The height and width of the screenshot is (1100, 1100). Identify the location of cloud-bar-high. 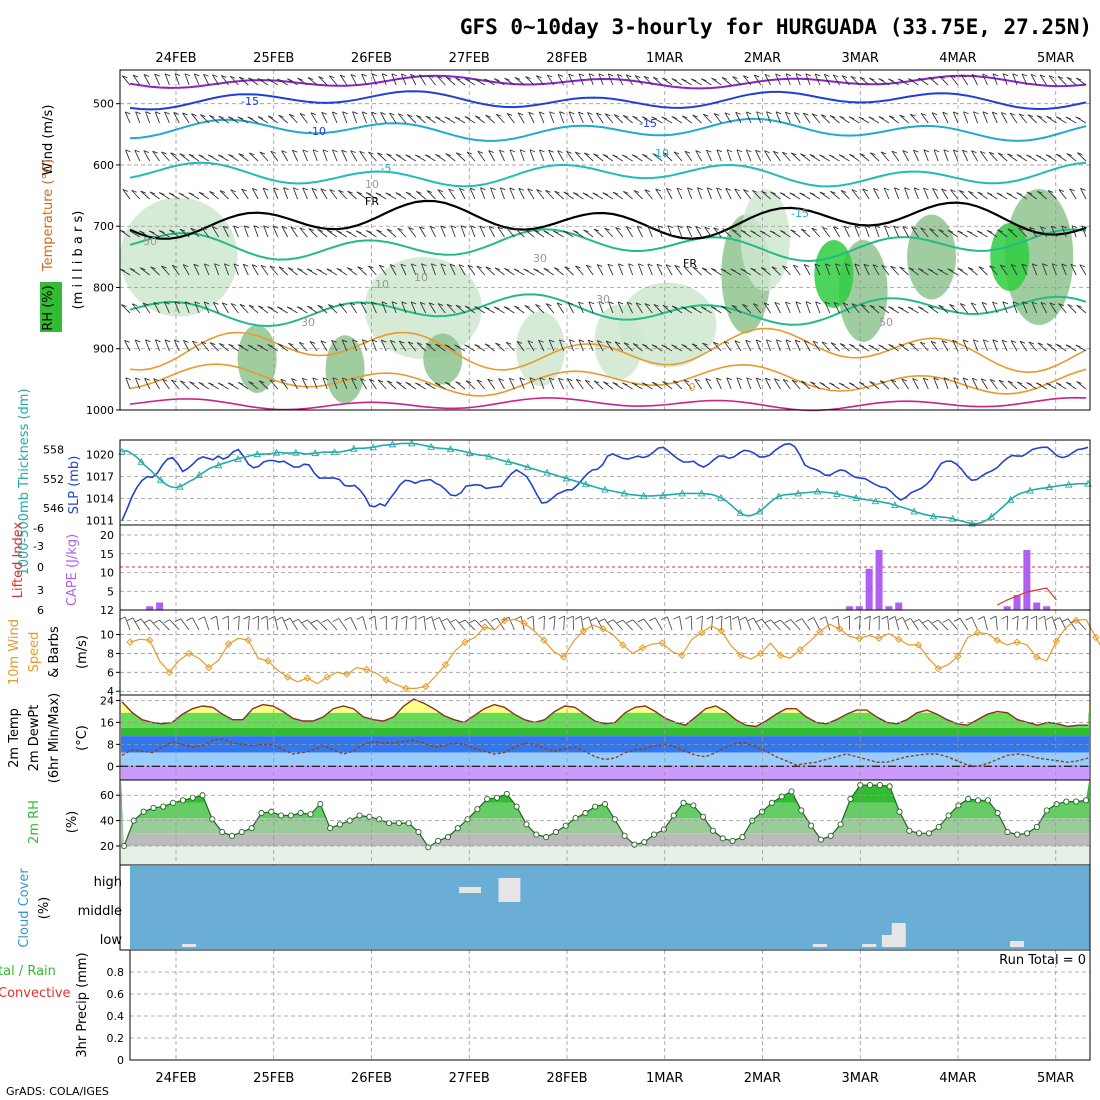
(514, 890).